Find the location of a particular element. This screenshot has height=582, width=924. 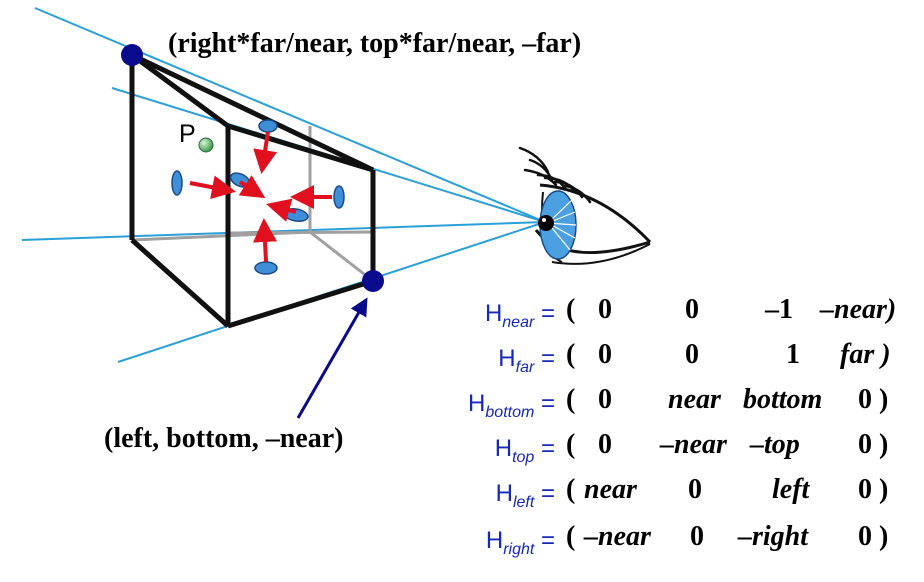

equation-far-cell-3: 1 is located at coordinates (793, 354).